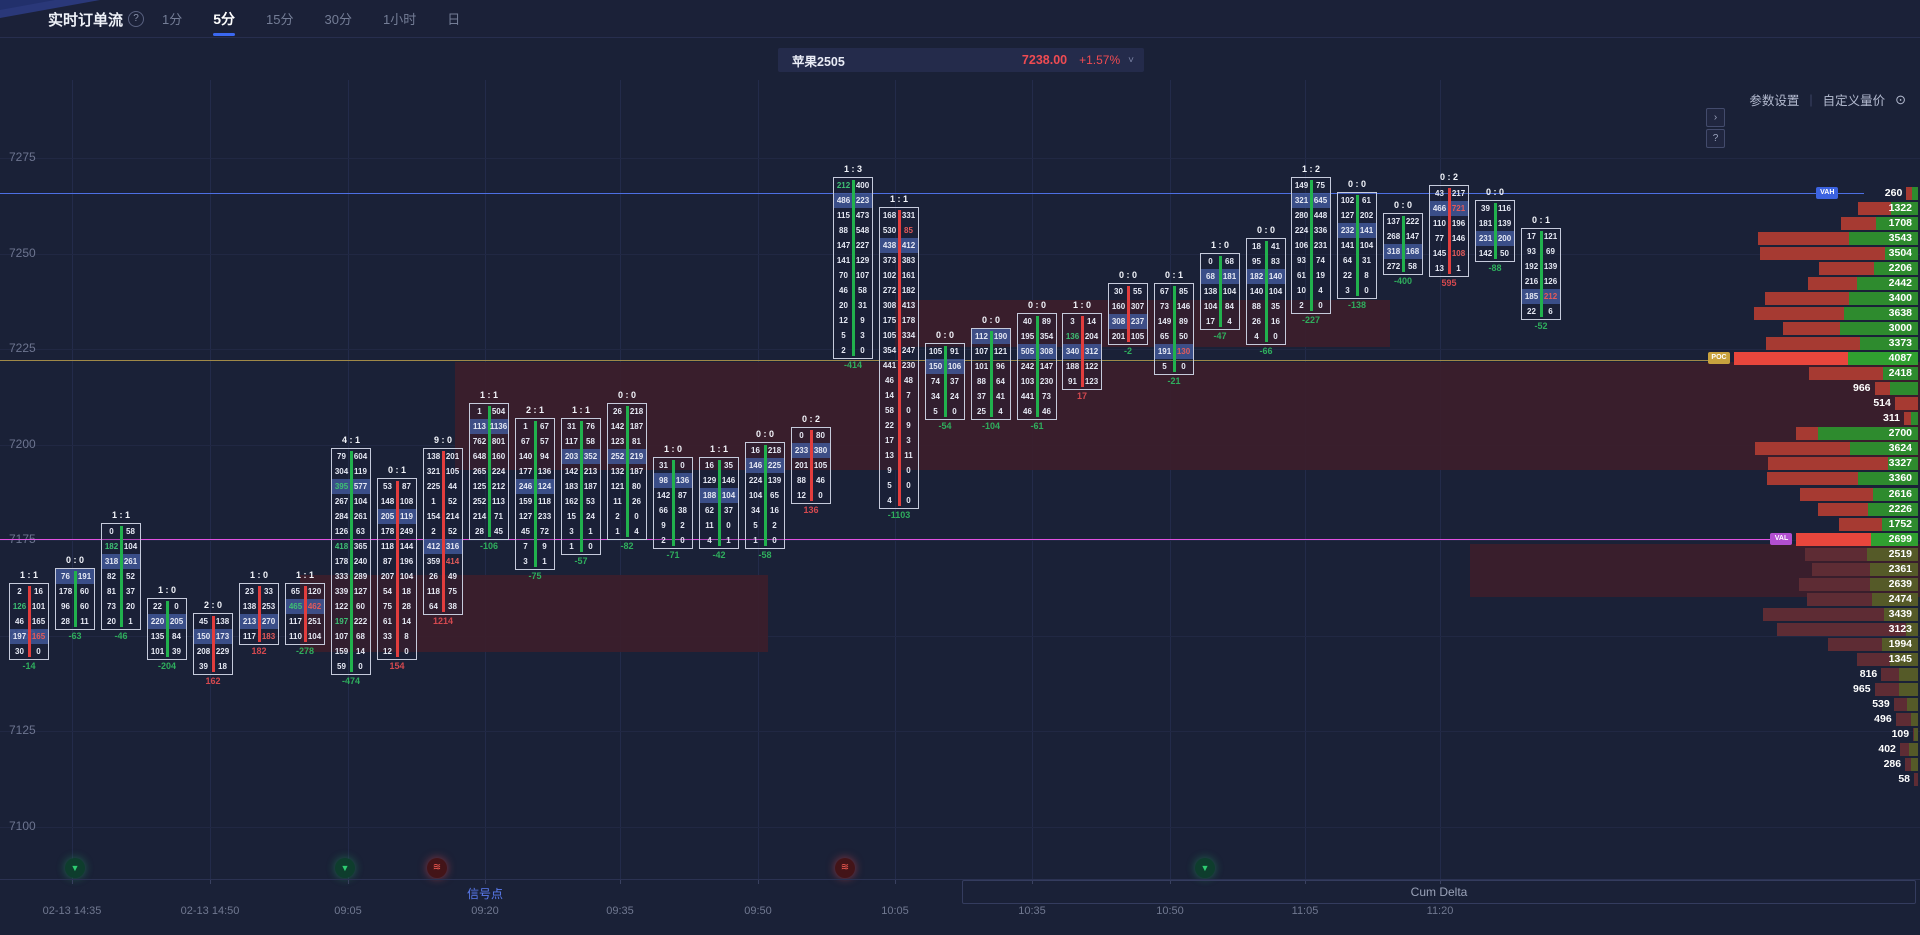 This screenshot has width=1920, height=935. Describe the element at coordinates (1541, 275) in the screenshot. I see `footprint-candle: 0 : 1 17 121 93 69 192 139 216 126 185 212 22 6 -52` at that location.